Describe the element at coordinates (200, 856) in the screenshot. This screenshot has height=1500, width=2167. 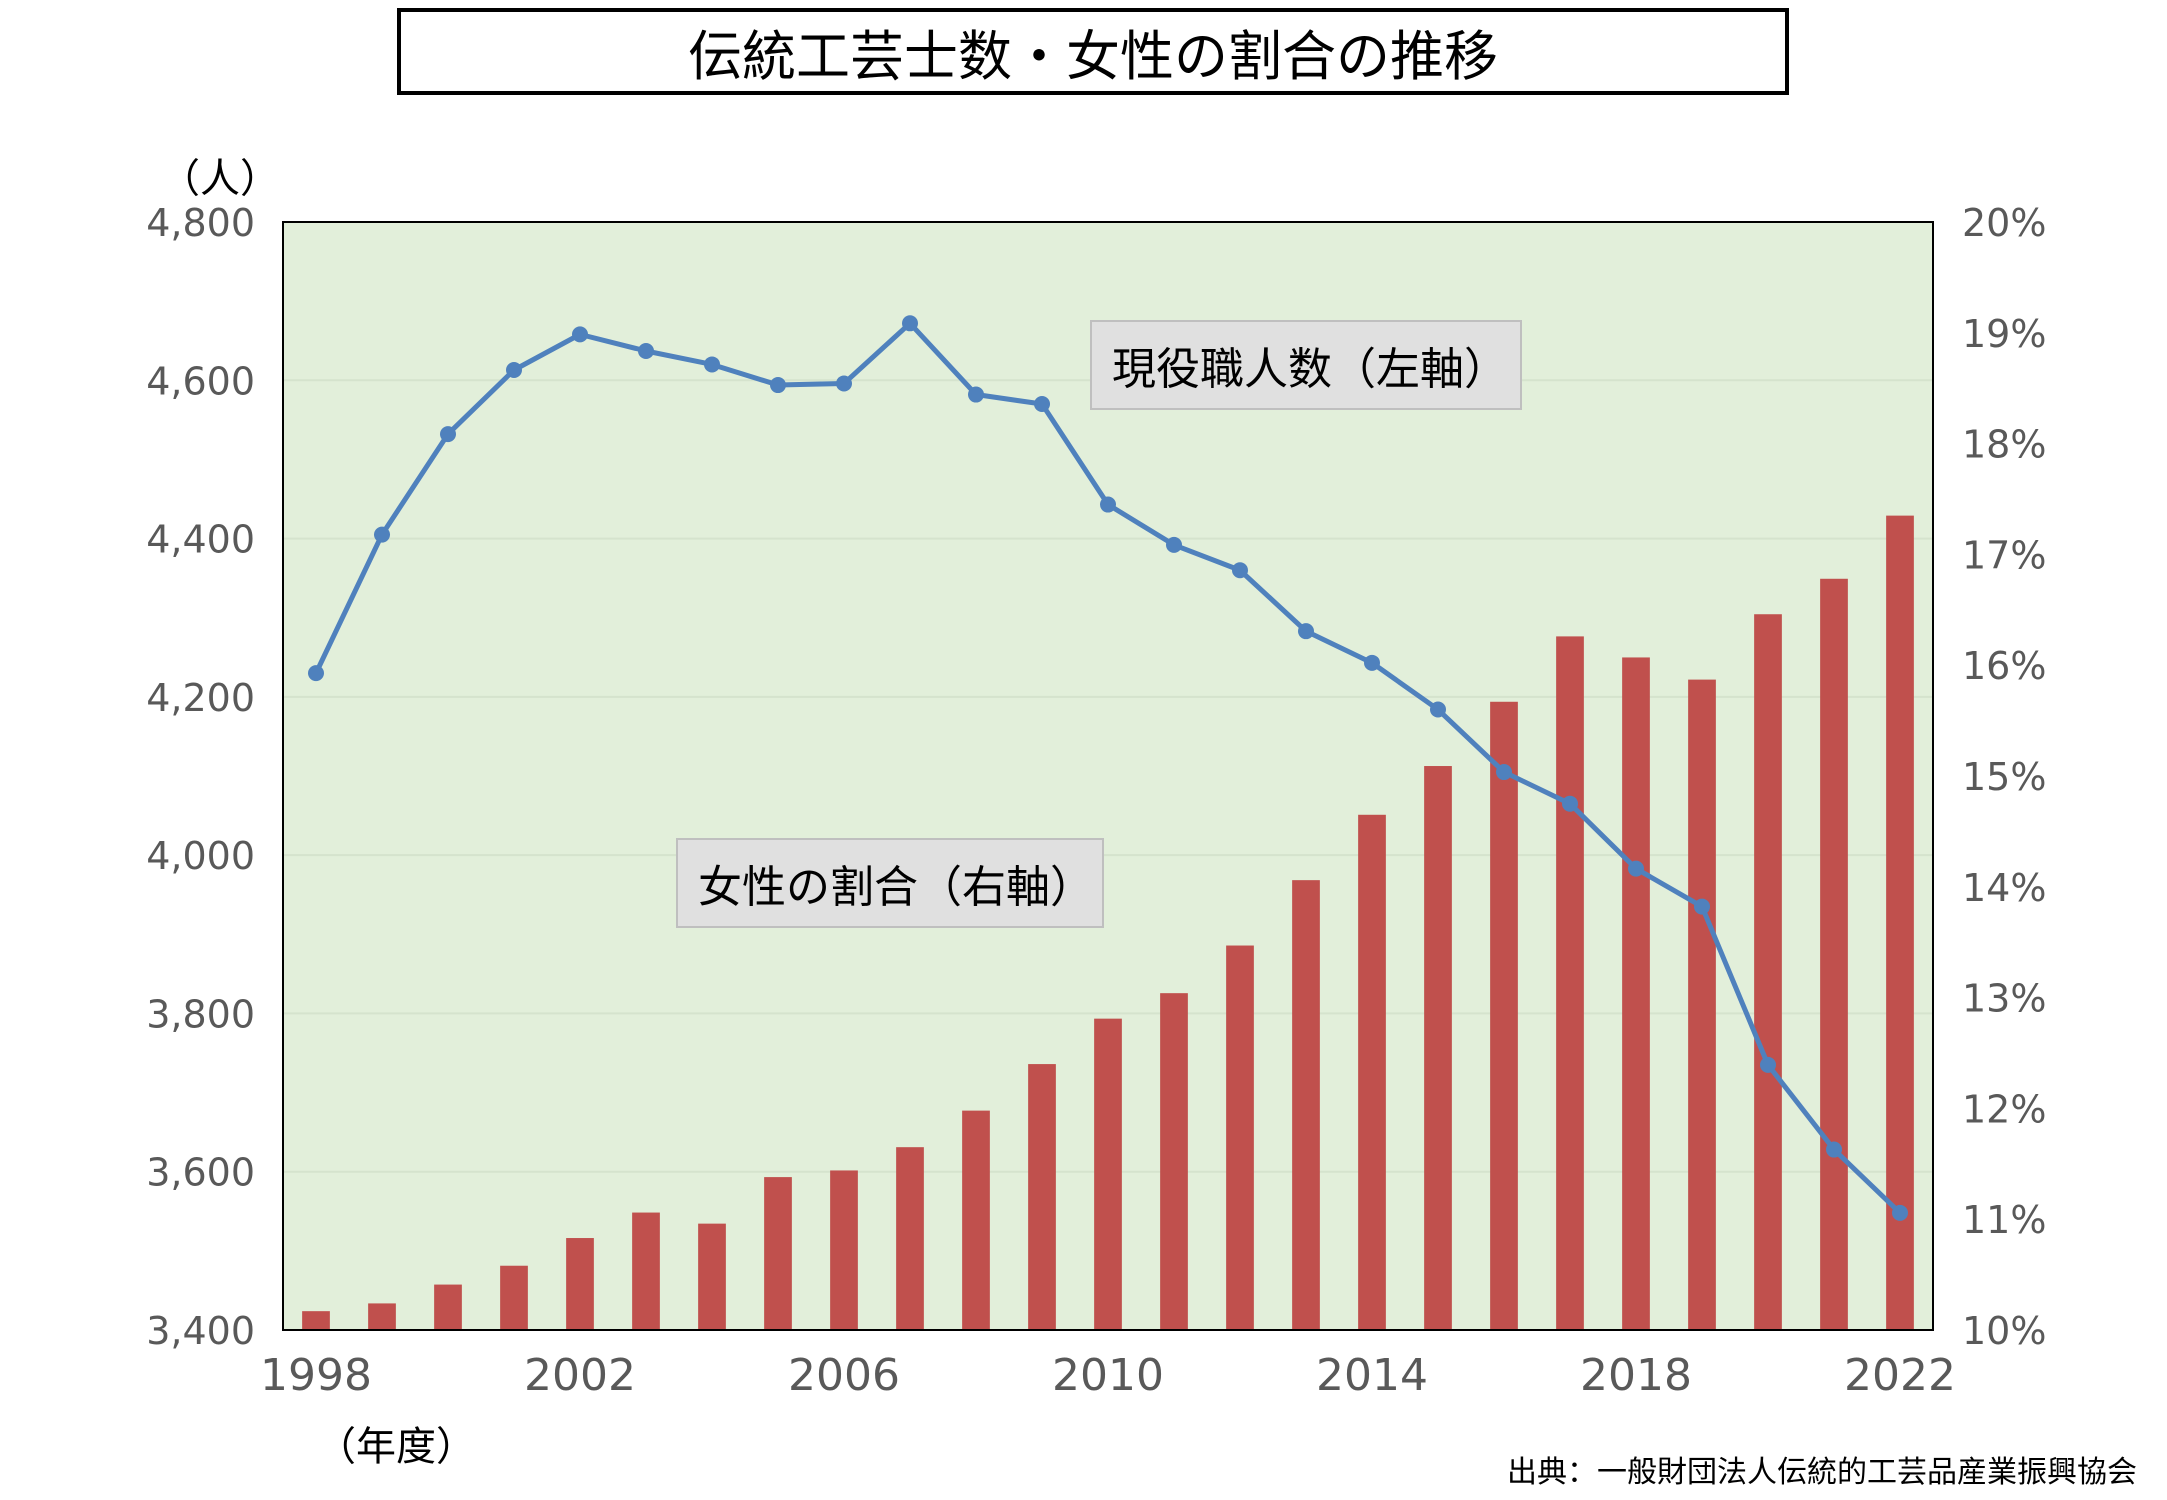
I see `y-left-tick-label: 4,000` at that location.